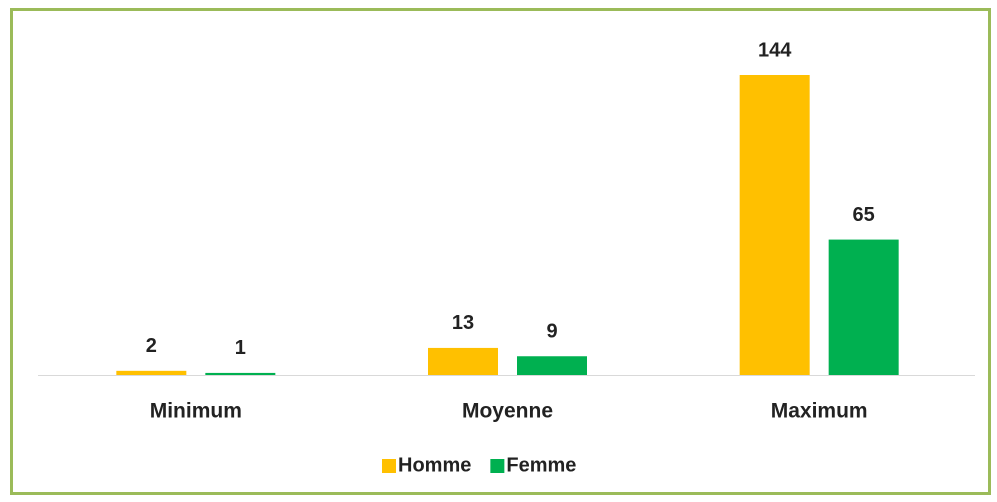  What do you see at coordinates (551, 332) in the screenshot?
I see `data-label: 9` at bounding box center [551, 332].